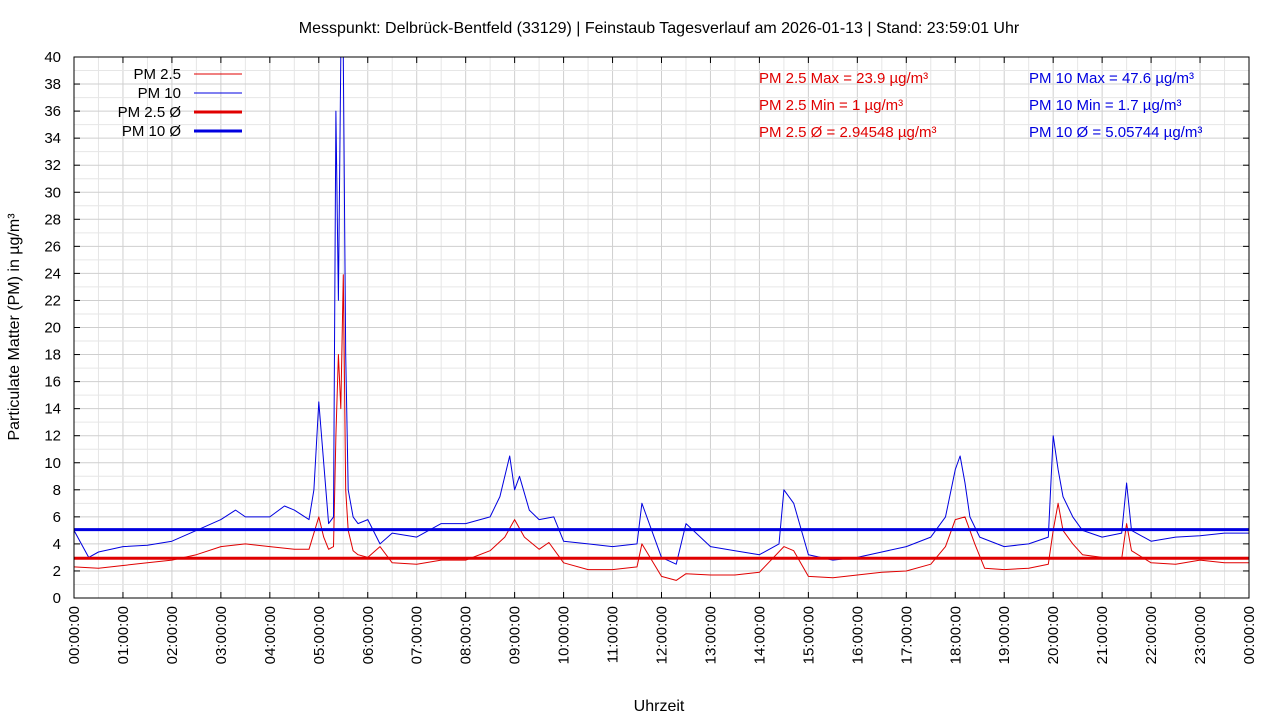  What do you see at coordinates (1004, 635) in the screenshot?
I see `x-tick-label: 19:00:00` at bounding box center [1004, 635].